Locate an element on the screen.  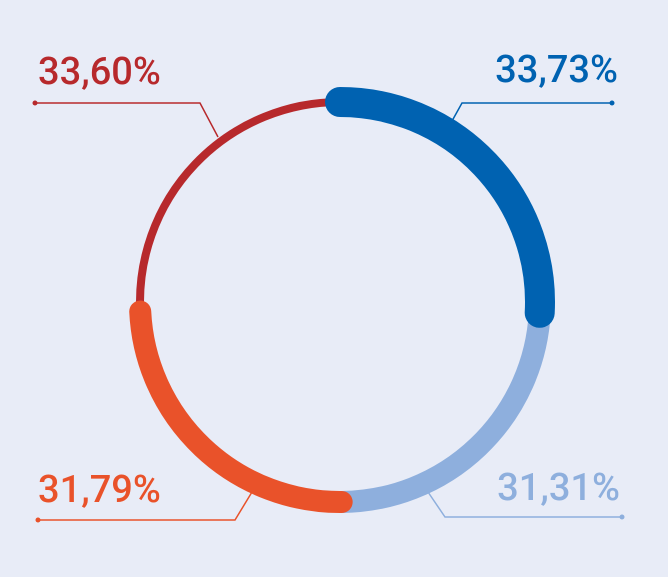
value-label: 31,79% is located at coordinates (99, 490).